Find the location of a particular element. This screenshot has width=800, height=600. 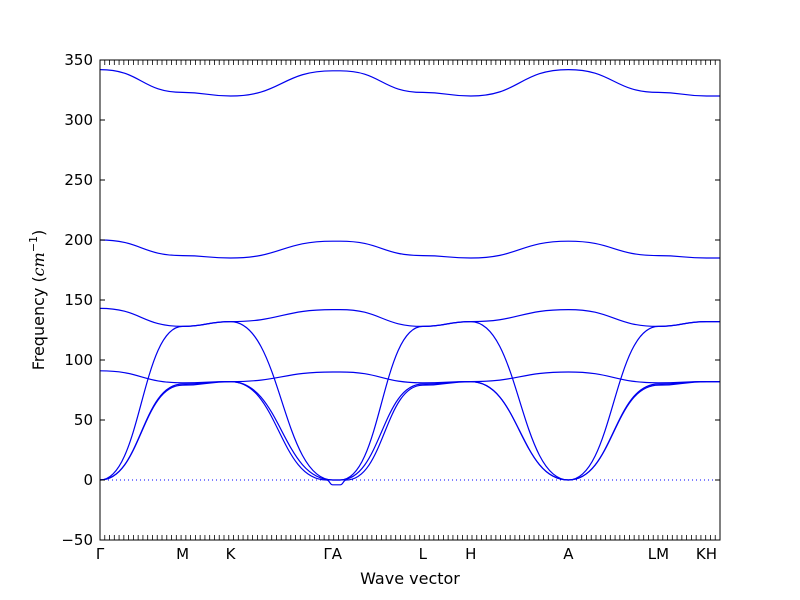

x-tick-label-0: Γ is located at coordinates (100, 554).